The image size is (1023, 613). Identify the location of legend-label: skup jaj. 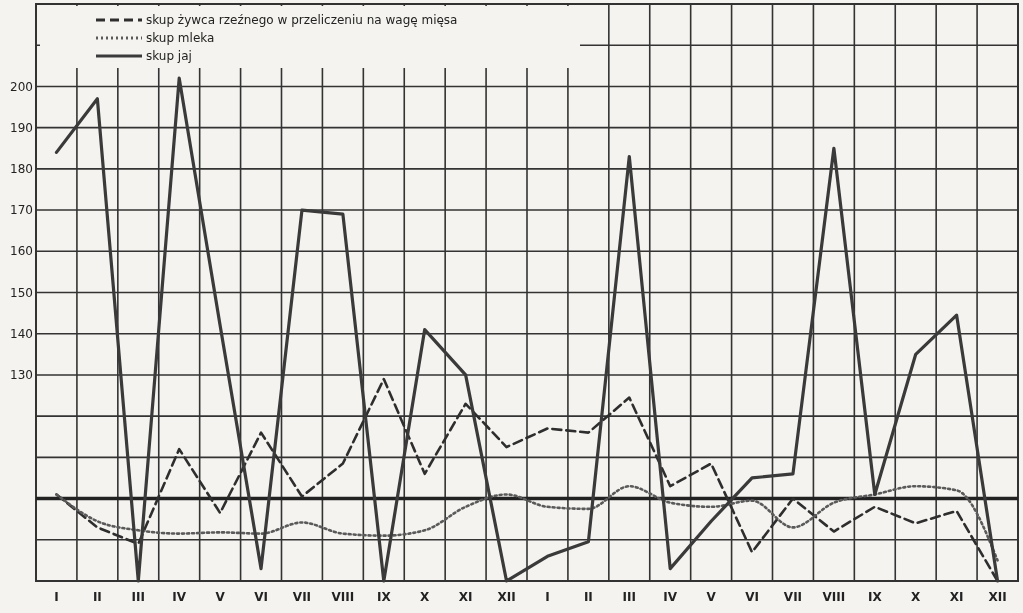
(169, 56).